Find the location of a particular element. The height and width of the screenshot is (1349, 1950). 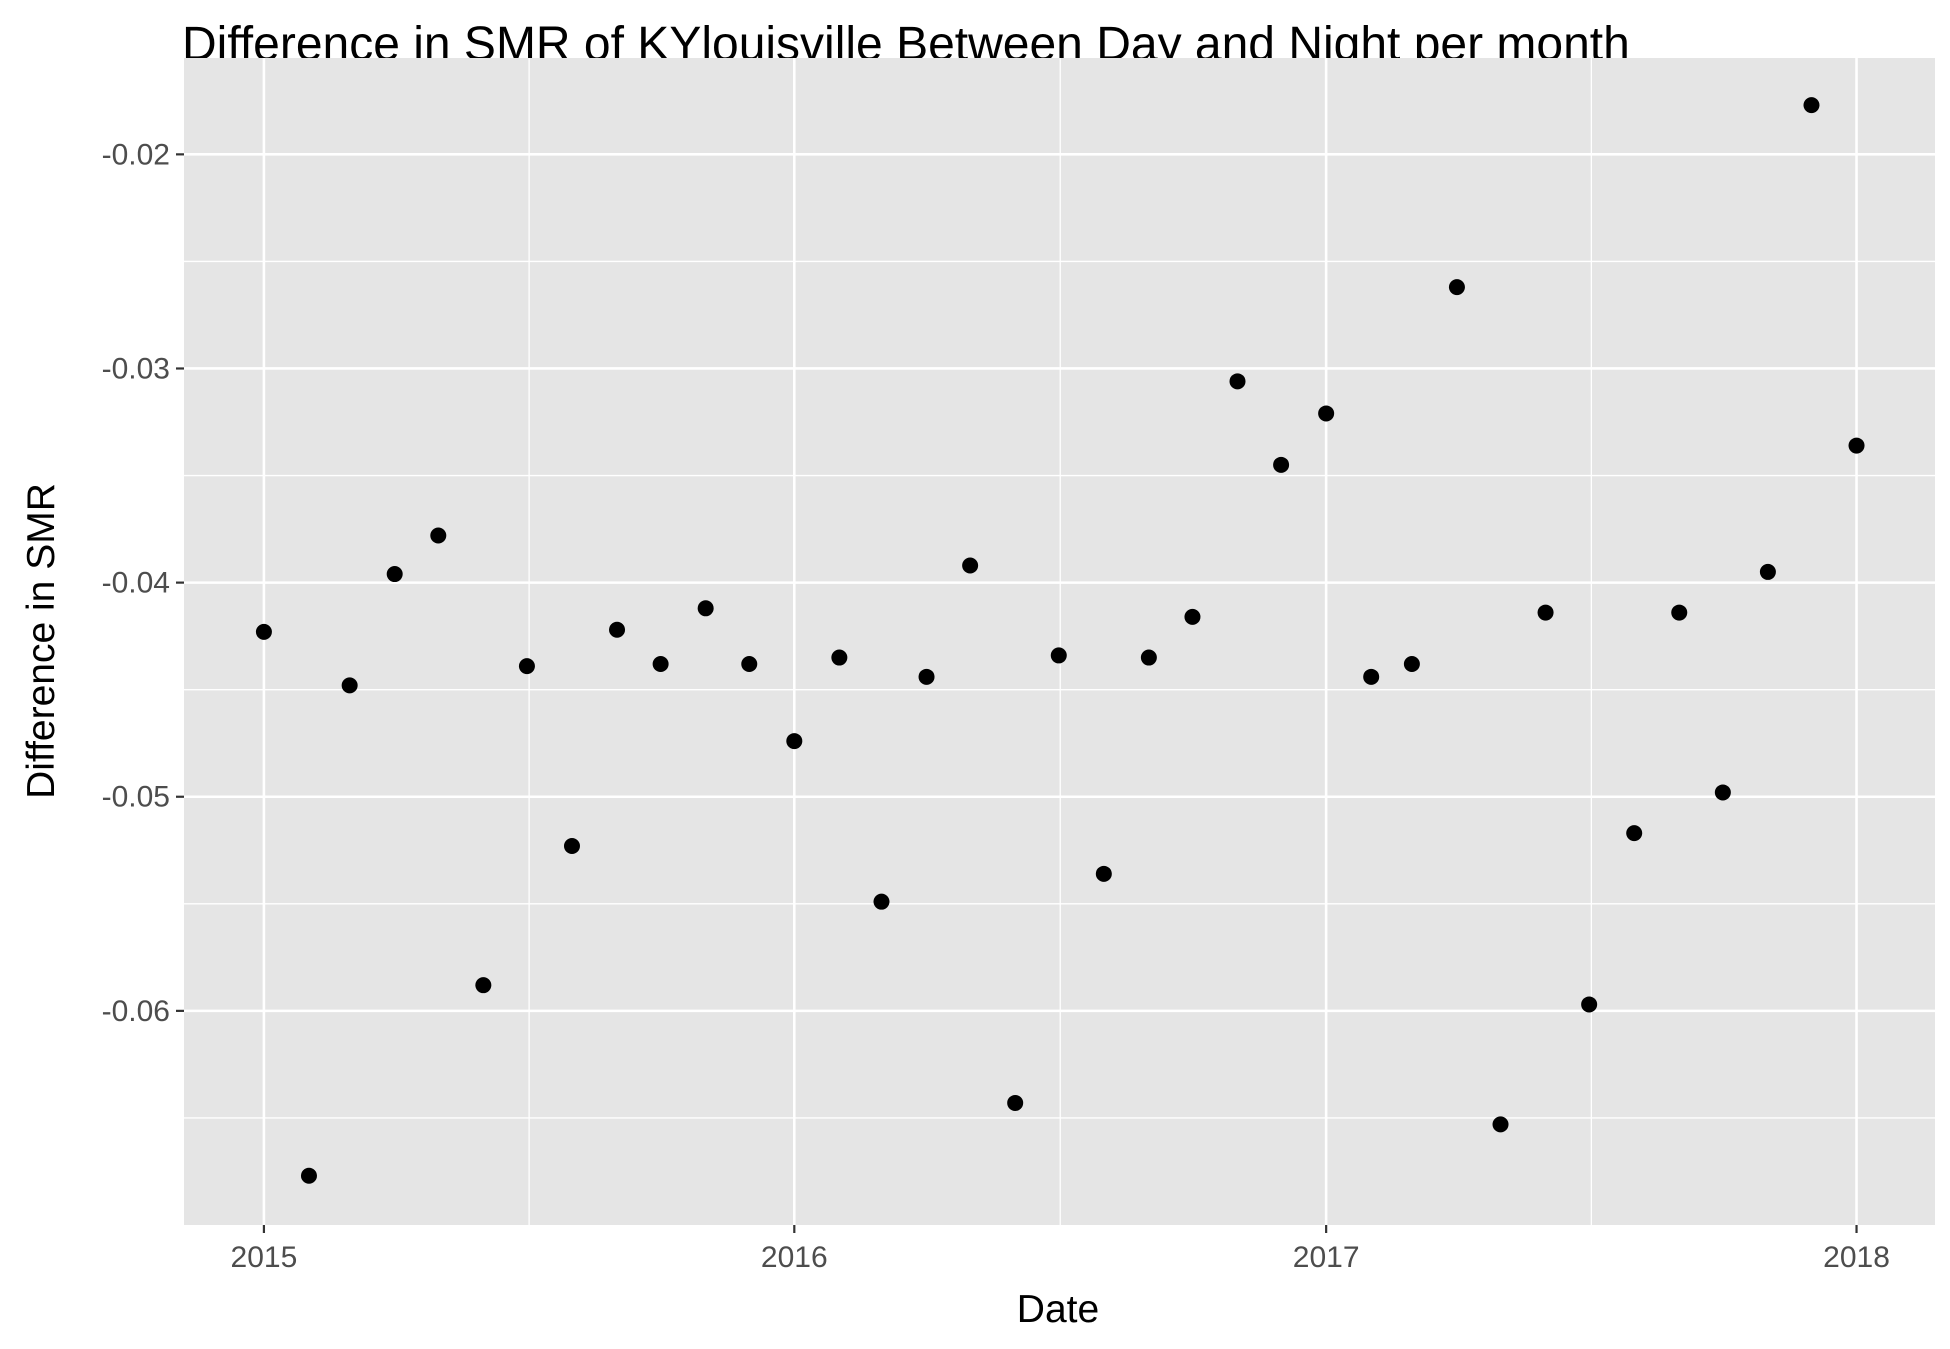

x-tick-label: 2016 is located at coordinates (794, 1257).